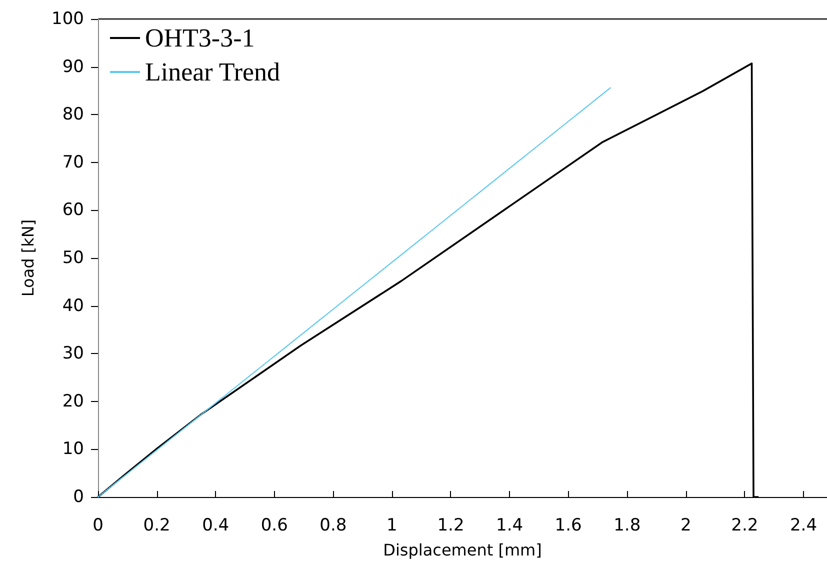 The image size is (827, 572). What do you see at coordinates (73, 401) in the screenshot?
I see `y-tick-label: 20` at bounding box center [73, 401].